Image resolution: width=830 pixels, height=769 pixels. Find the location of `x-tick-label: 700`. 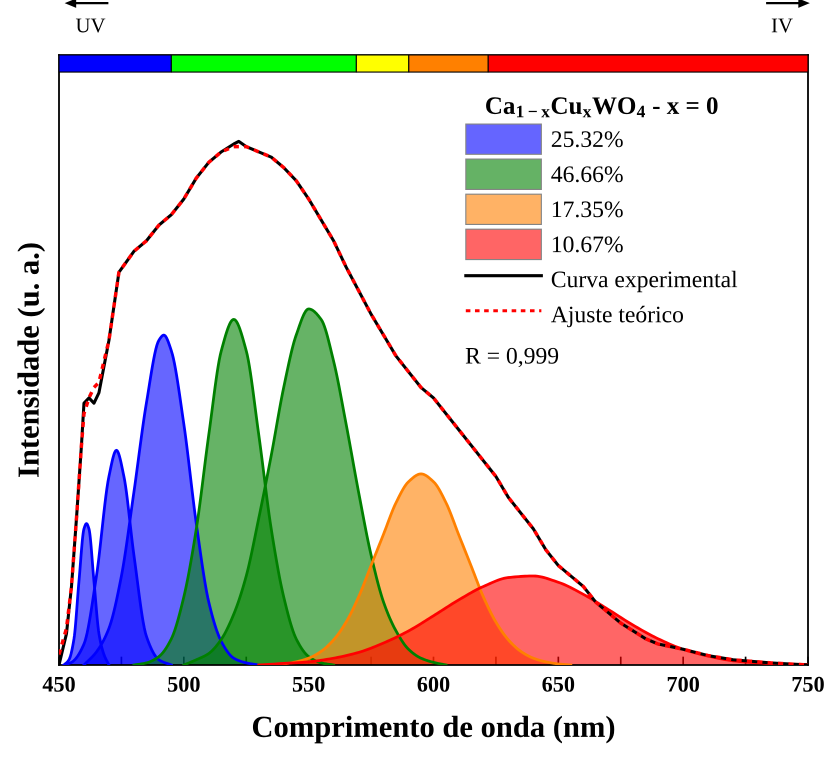

x-tick-label: 700 is located at coordinates (683, 684).